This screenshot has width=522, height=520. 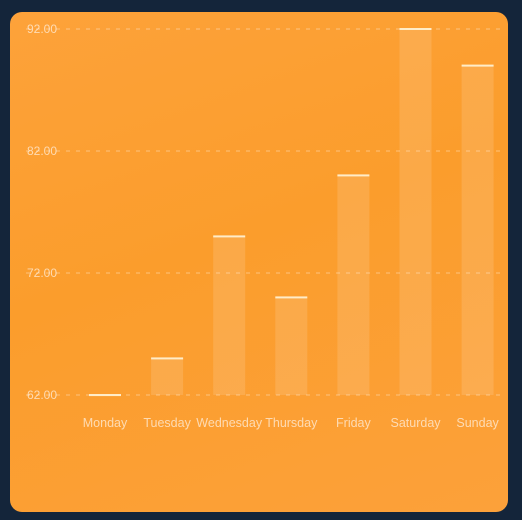 What do you see at coordinates (353, 285) in the screenshot?
I see `bar-friday` at bounding box center [353, 285].